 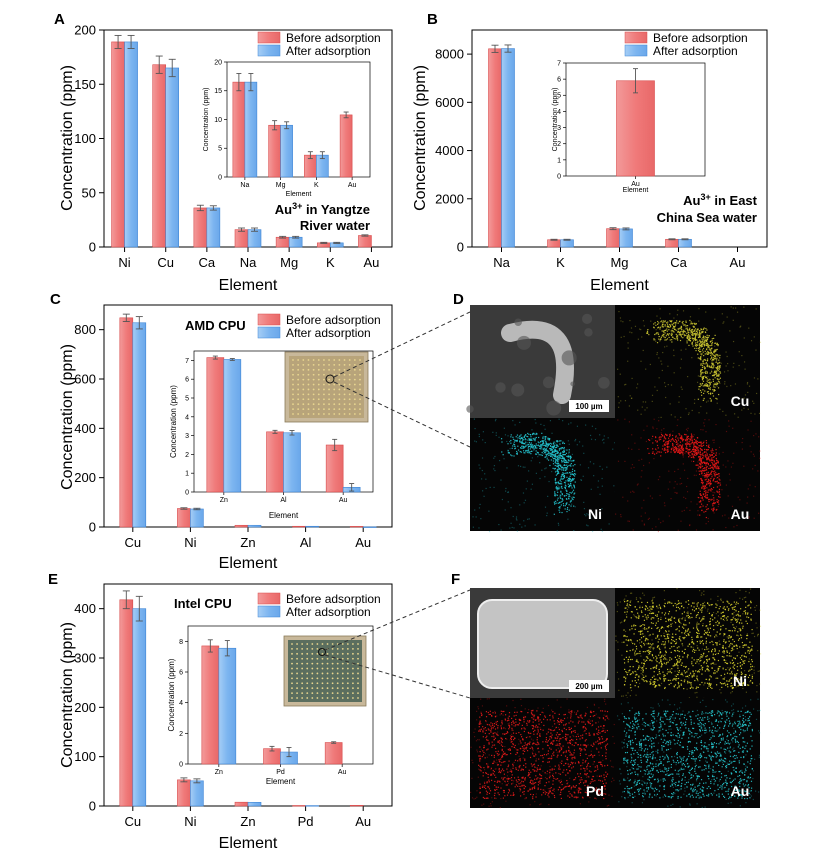 What do you see at coordinates (85, 329) in the screenshot?
I see `y-tick-label: 800` at bounding box center [85, 329].